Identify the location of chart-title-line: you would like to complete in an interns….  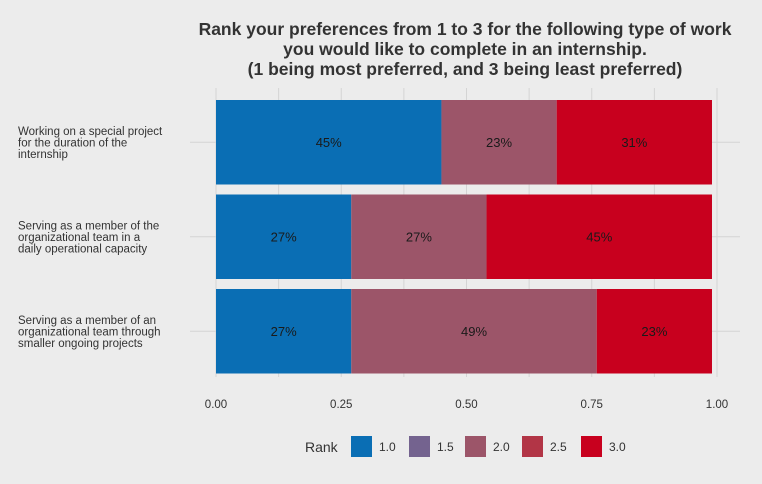
(465, 49).